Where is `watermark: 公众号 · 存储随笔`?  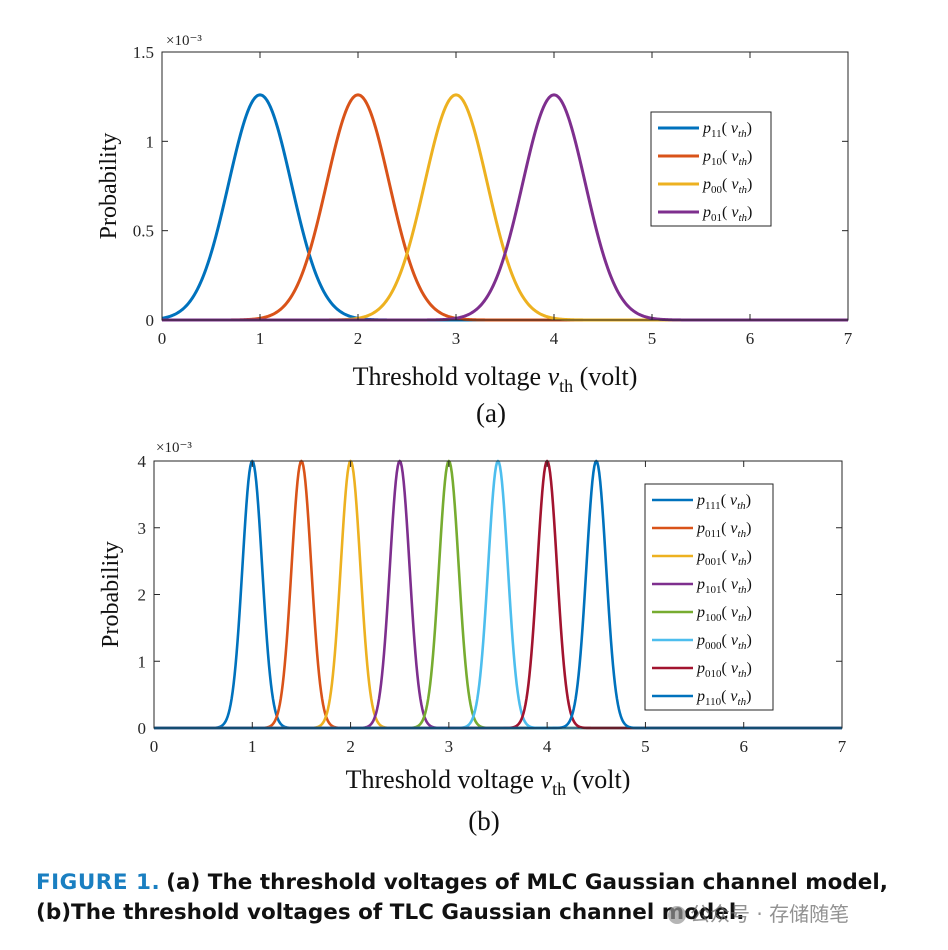 watermark: 公众号 · 存储随笔 is located at coordinates (758, 912).